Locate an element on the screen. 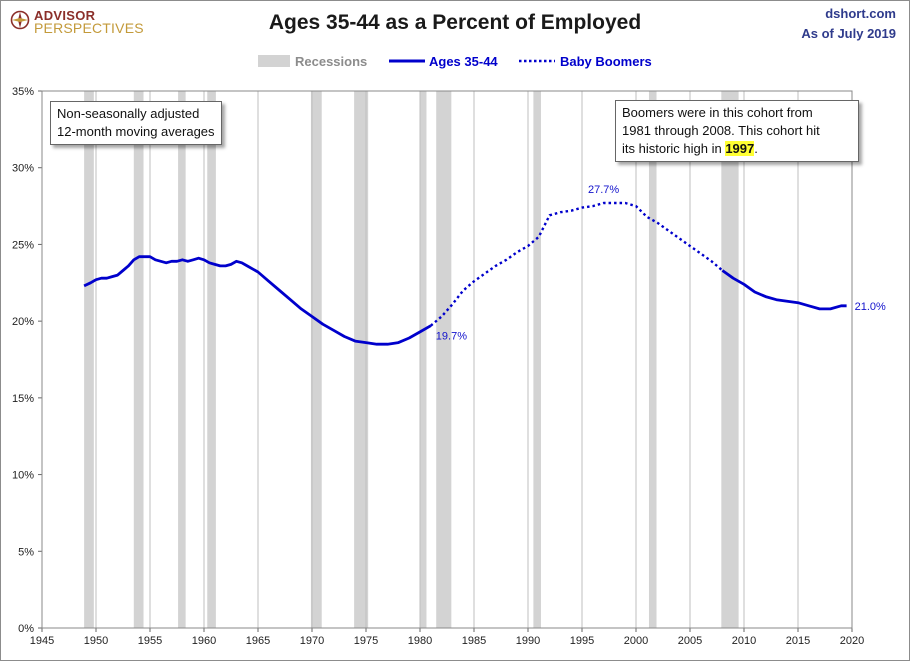 This screenshot has width=910, height=661. note-boomers-line1: Boomers were in this cohort from is located at coordinates (717, 112).